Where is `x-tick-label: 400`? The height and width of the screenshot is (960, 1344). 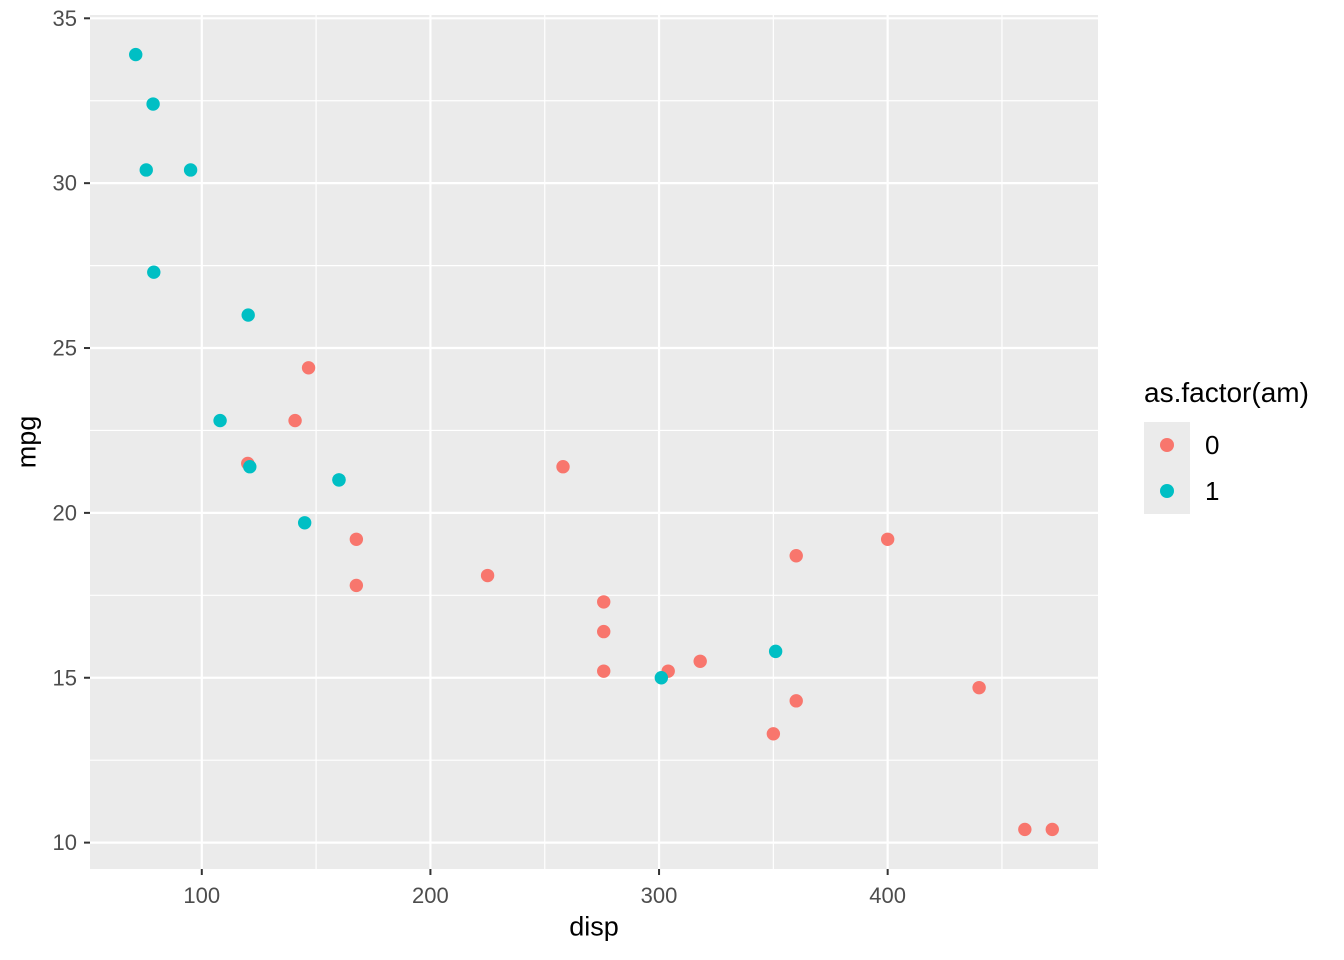 x-tick-label: 400 is located at coordinates (887, 895).